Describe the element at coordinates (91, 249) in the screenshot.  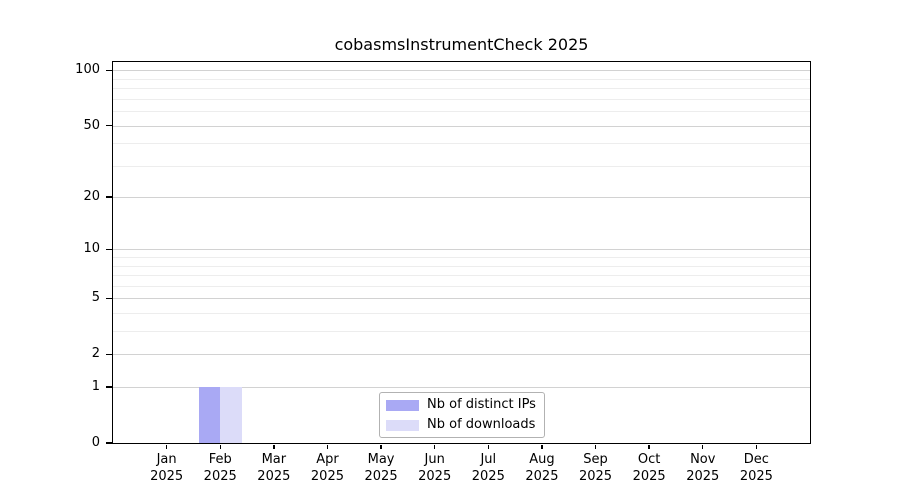
I see `y-tick-label: 10` at that location.